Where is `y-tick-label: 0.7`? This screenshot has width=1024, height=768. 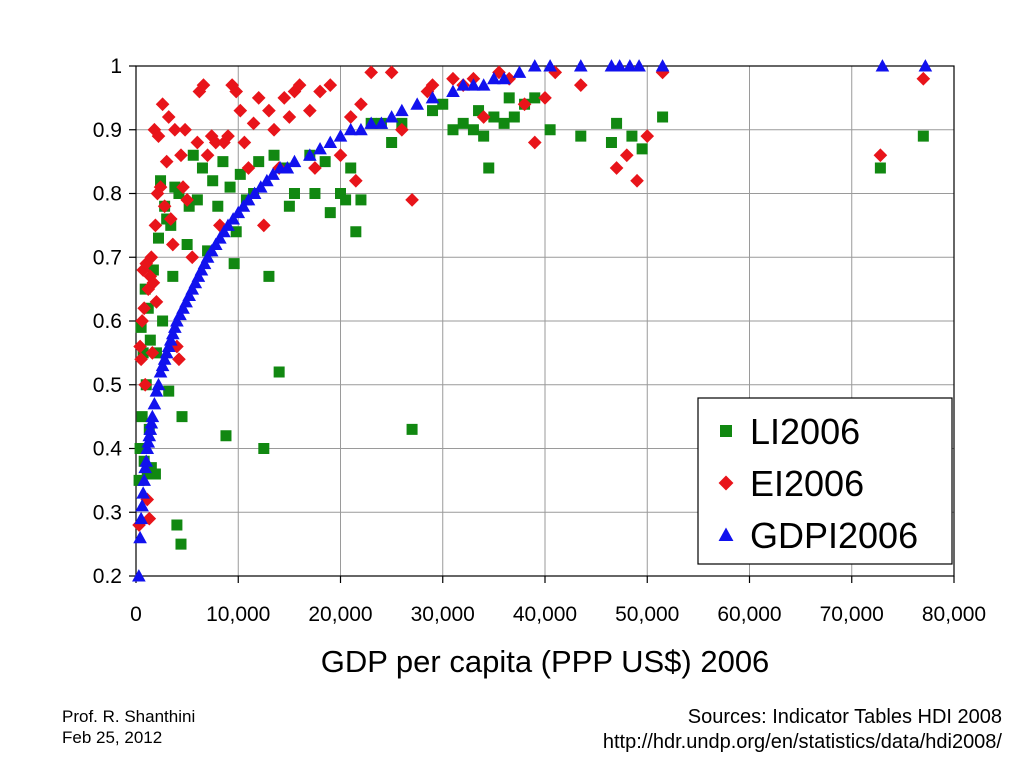 y-tick-label: 0.7 is located at coordinates (107, 257).